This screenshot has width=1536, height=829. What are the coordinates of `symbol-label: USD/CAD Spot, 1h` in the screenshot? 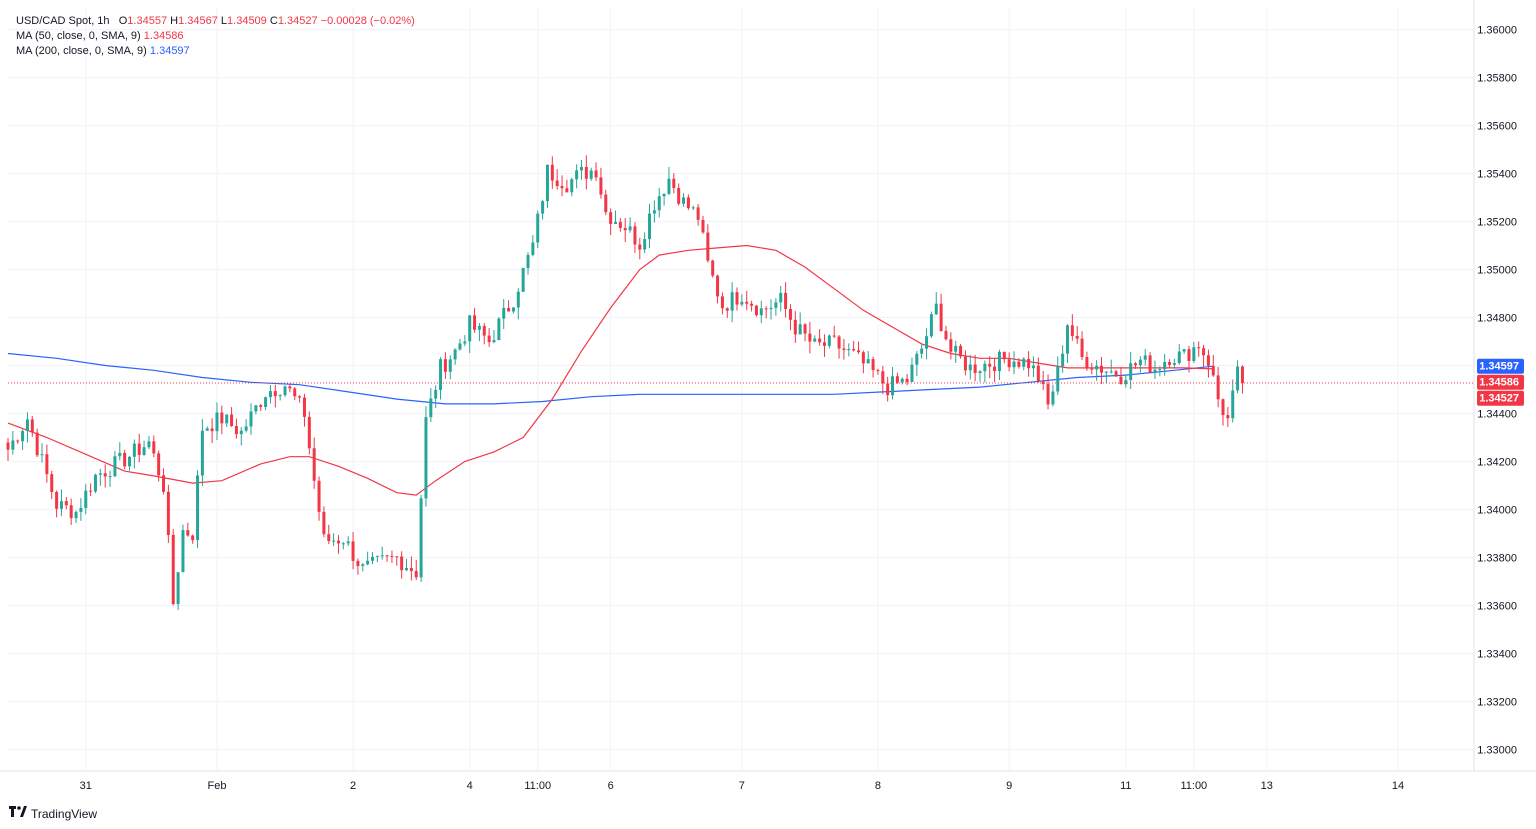 It's located at (63, 21).